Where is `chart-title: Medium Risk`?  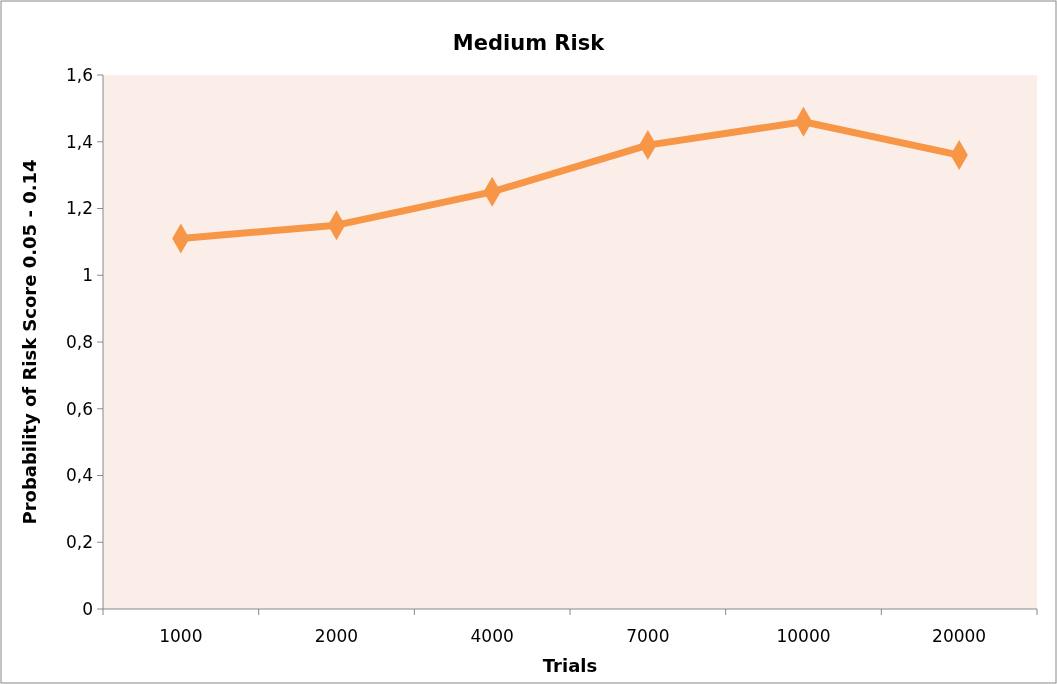
chart-title: Medium Risk is located at coordinates (529, 43).